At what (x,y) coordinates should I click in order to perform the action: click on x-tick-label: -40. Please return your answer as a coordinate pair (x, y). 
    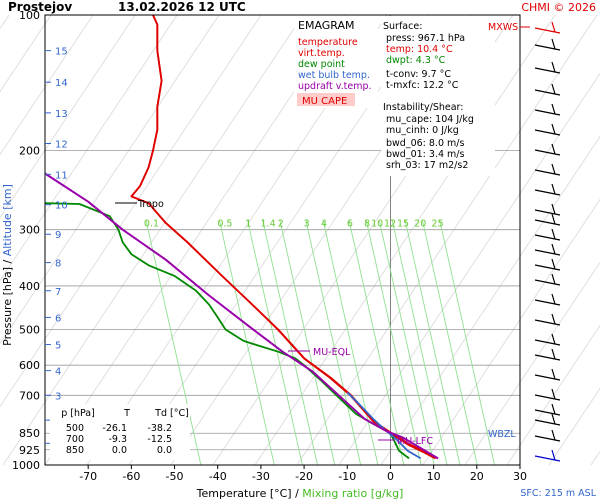
    Looking at the image, I should click on (218, 476).